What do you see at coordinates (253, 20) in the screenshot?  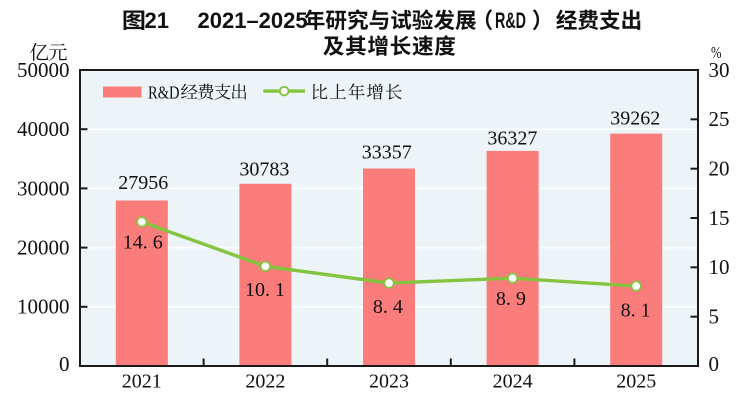 I see `svg-text: 2021–2025` at bounding box center [253, 20].